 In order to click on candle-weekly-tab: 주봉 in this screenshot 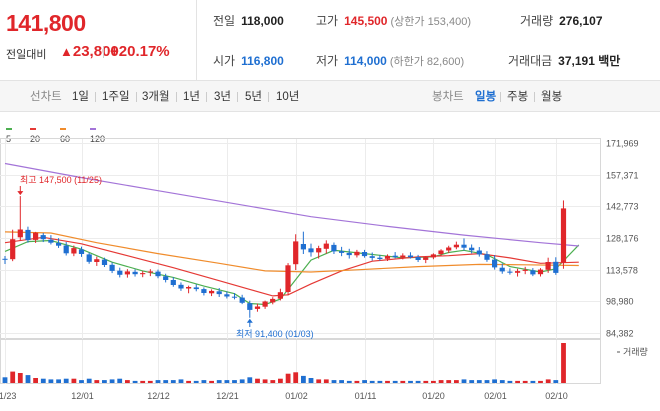, I will do `click(518, 97)`.